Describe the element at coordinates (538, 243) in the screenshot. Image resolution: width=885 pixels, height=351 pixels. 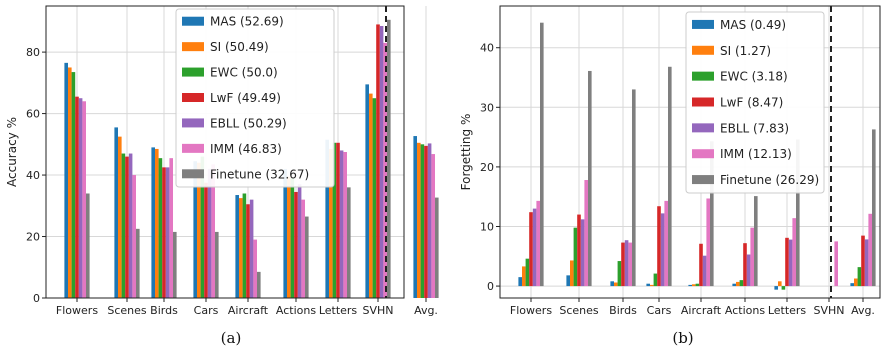
I see `chart-1-bar-imm-flowers` at that location.